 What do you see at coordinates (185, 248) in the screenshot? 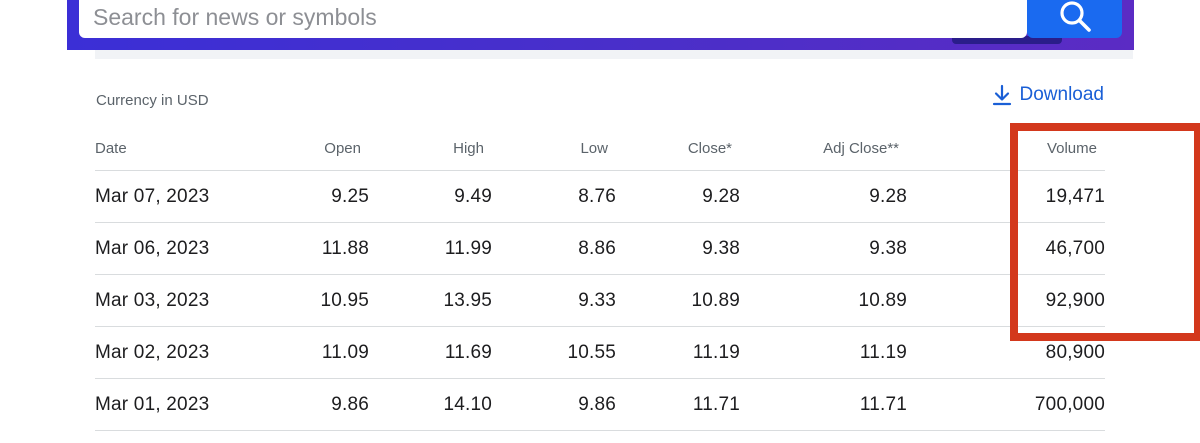
I see `cell-date: Mar 06, 2023` at bounding box center [185, 248].